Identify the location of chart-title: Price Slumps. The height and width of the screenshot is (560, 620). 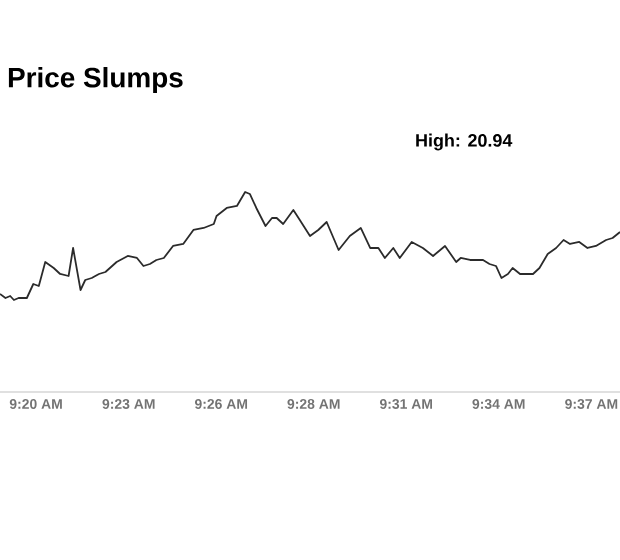
(95, 79).